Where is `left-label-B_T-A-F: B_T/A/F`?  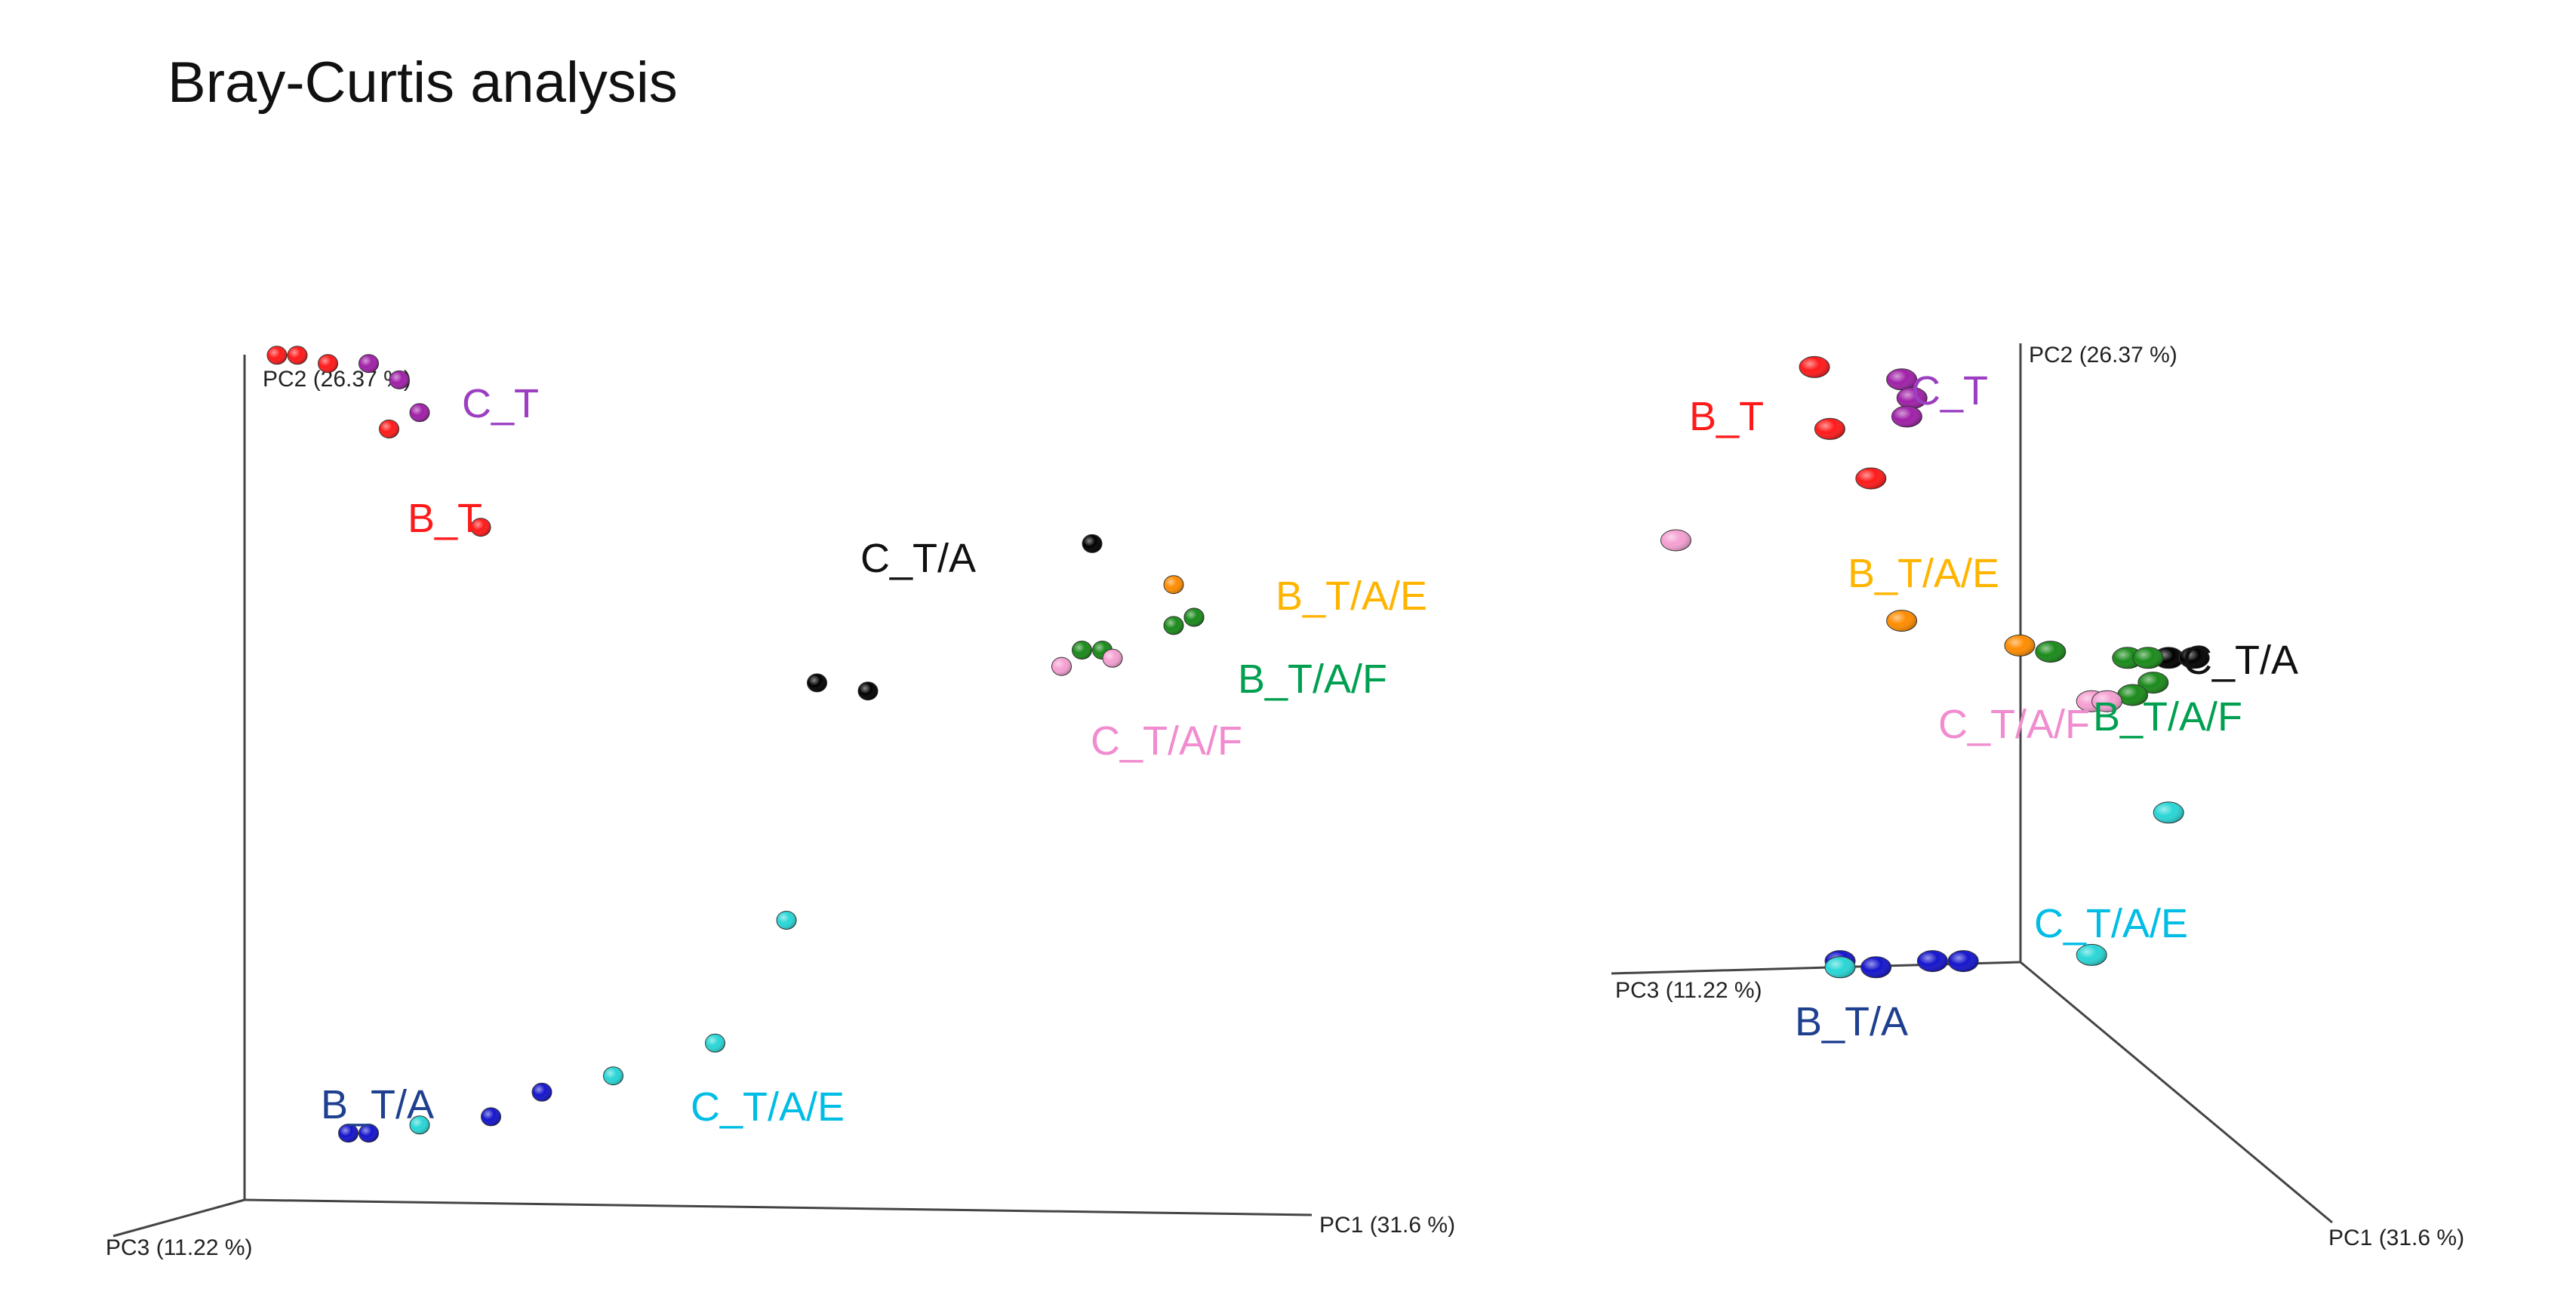 left-label-B_T-A-F: B_T/A/F is located at coordinates (1312, 679).